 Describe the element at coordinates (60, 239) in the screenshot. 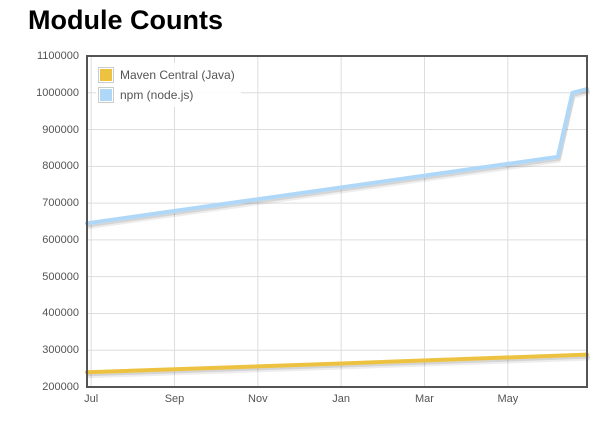

I see `y-tick-label: 600000` at that location.